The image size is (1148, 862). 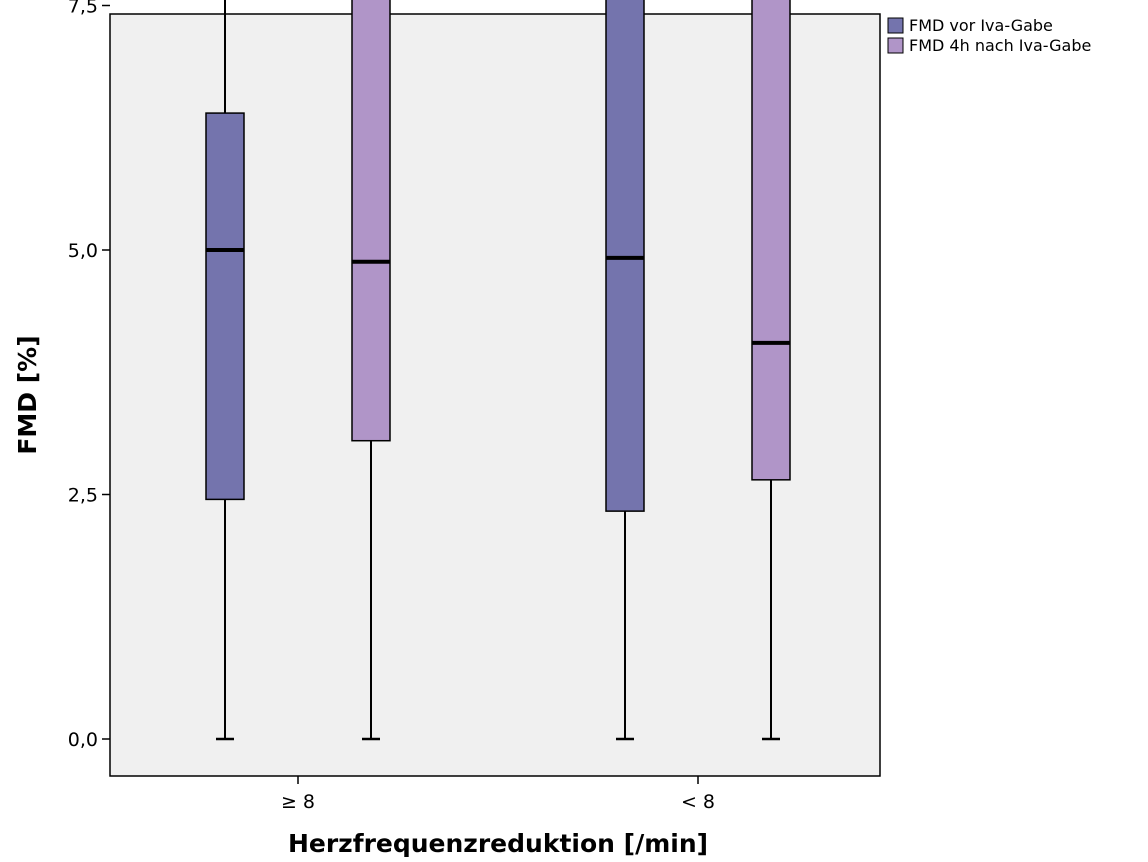 What do you see at coordinates (83, 496) in the screenshot?
I see `y-tick-label: 2,5` at bounding box center [83, 496].